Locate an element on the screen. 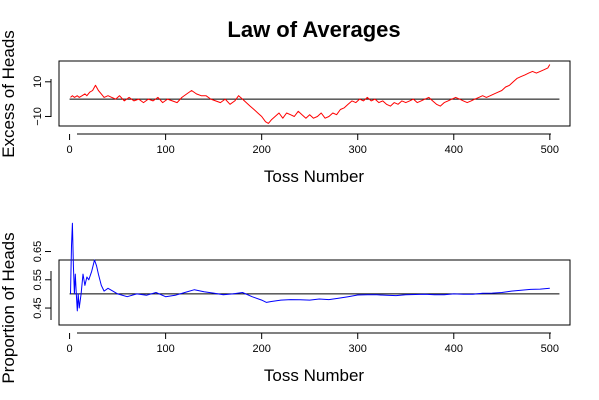 This screenshot has height=400, width=599. y-ticks: 0.45 0.55 0.65 is located at coordinates (41, 280).